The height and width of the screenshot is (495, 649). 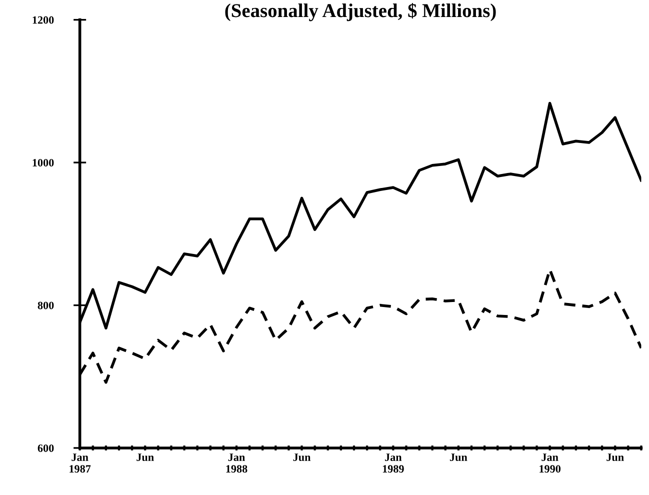 I want to click on y-tick-label: 1000, so click(x=43, y=162).